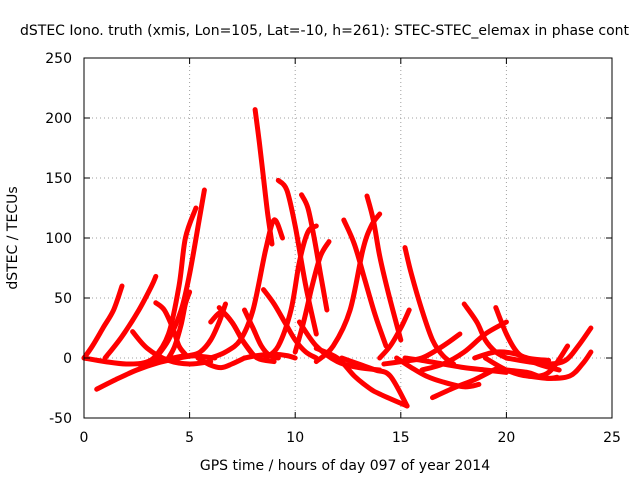 This screenshot has width=640, height=480. Describe the element at coordinates (13, 237) in the screenshot. I see `y-axis-label: dSTEC / TECUs` at that location.